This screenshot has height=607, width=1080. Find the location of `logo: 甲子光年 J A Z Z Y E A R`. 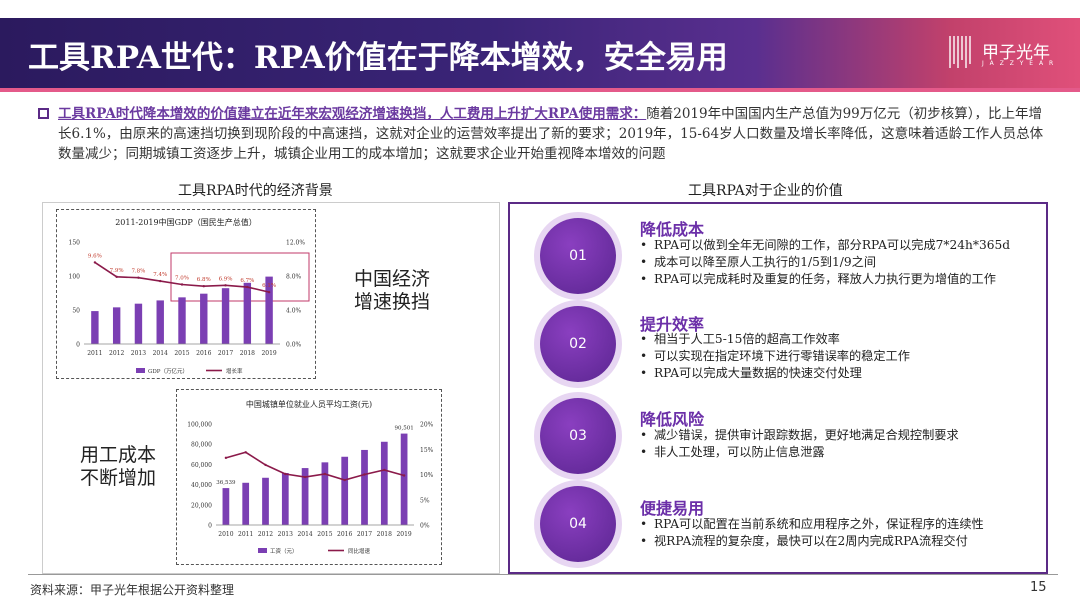

logo: 甲子光年 J A Z Z Y E A R is located at coordinates (1008, 54).